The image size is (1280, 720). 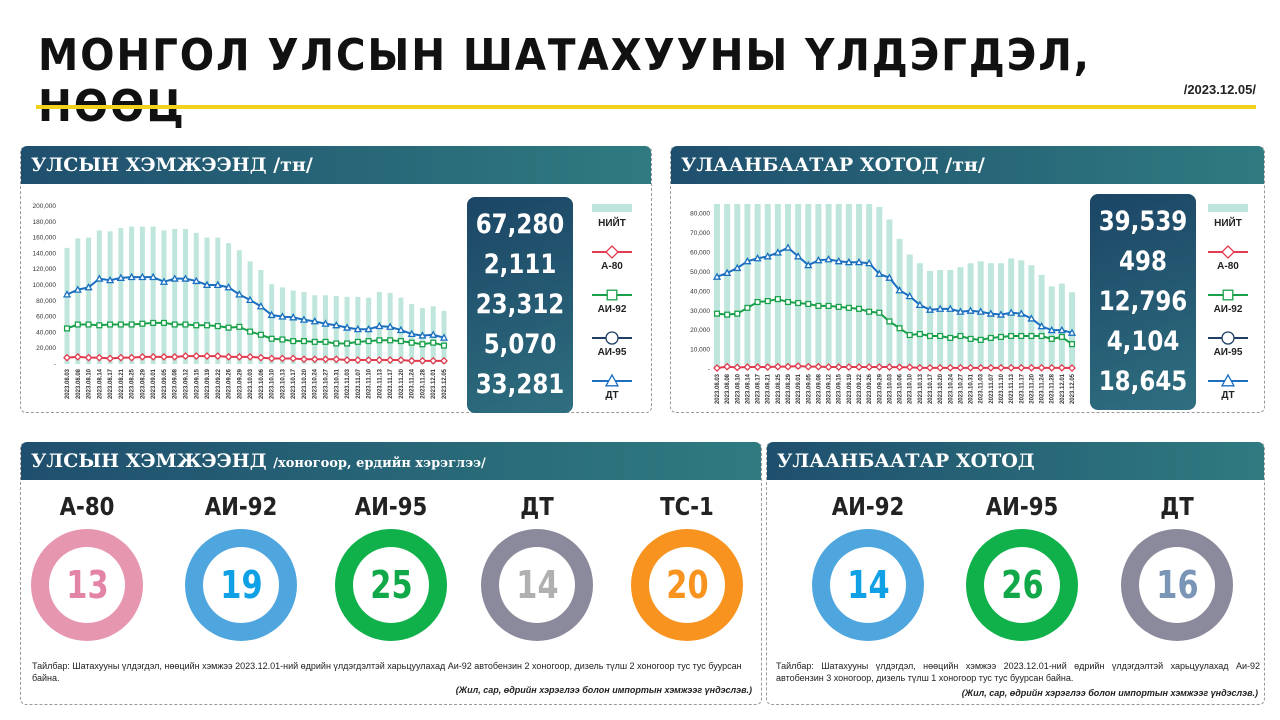 What do you see at coordinates (687, 585) in the screenshot?
I see `national-days-donut: 20` at bounding box center [687, 585].